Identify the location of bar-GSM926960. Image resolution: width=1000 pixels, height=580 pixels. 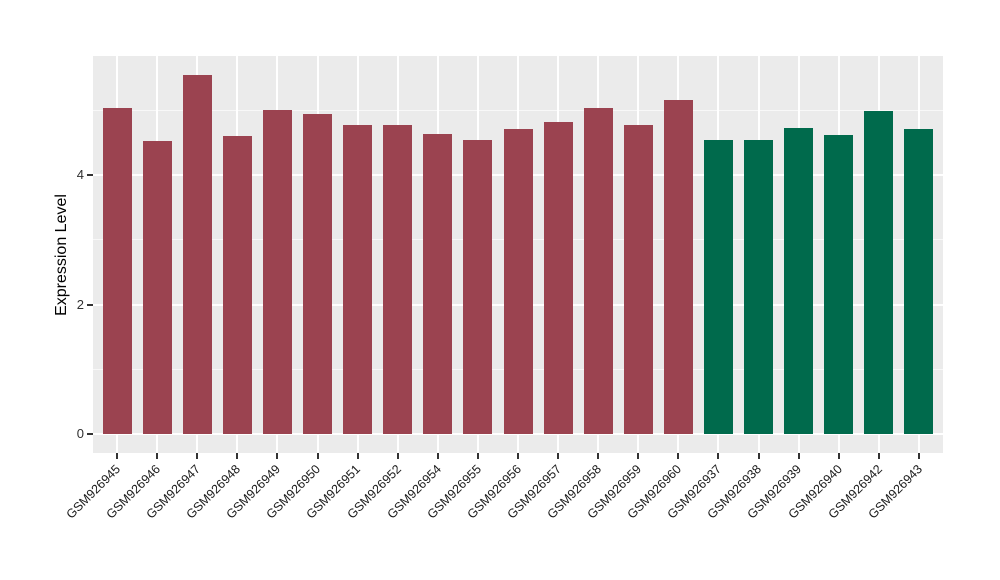
(678, 266).